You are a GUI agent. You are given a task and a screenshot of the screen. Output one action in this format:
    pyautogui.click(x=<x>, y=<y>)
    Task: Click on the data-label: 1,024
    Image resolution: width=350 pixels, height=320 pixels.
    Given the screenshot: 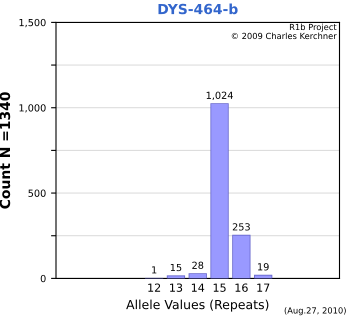 What is the action you would take?
    pyautogui.click(x=219, y=96)
    